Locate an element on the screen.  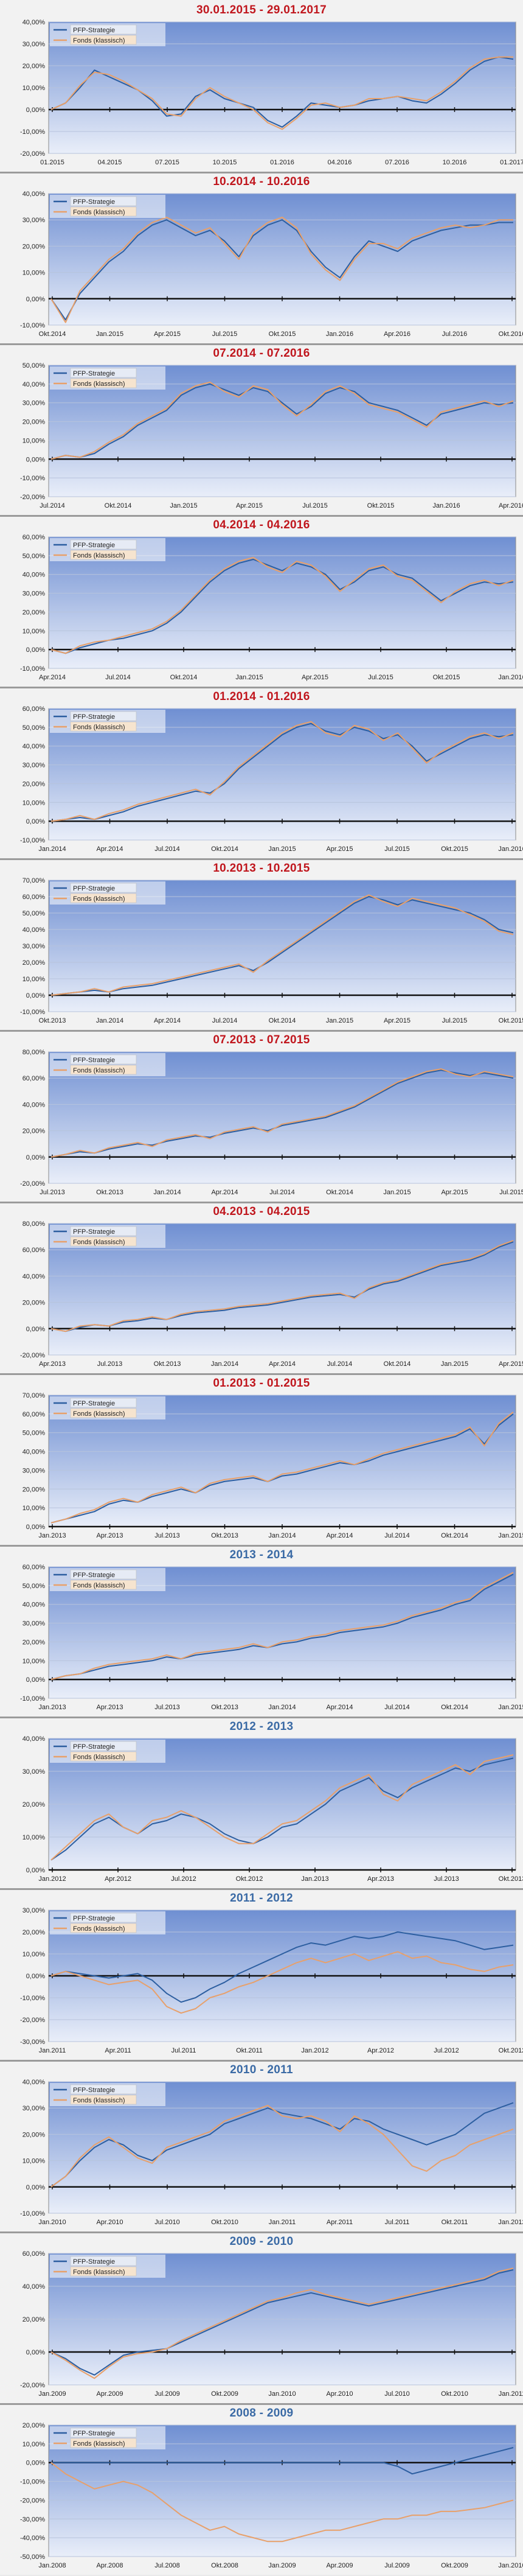
x-tick-label: Apr.2014 is located at coordinates (282, 1364).